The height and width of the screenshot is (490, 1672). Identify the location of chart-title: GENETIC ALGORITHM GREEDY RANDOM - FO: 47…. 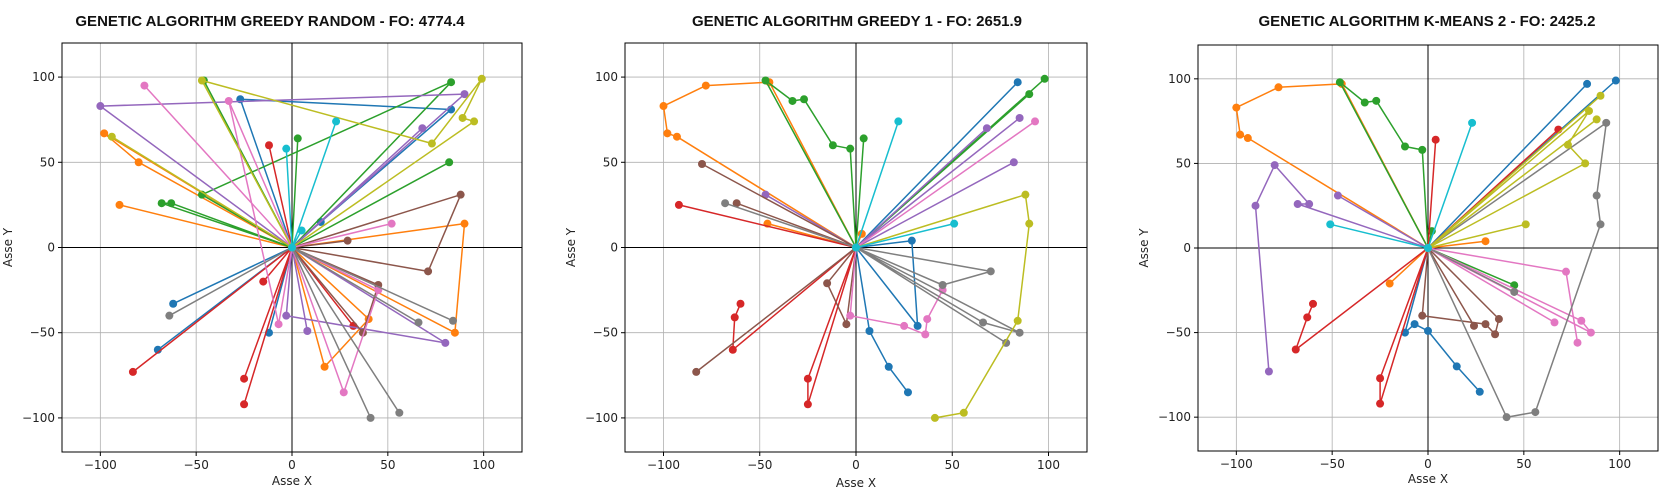
(270, 21).